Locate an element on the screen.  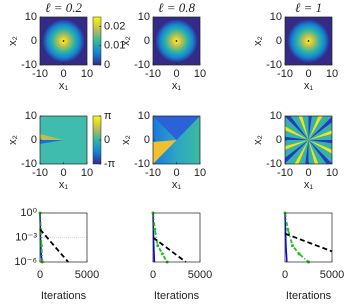
panel-title: ℓ = 1 is located at coordinates (308, 7).